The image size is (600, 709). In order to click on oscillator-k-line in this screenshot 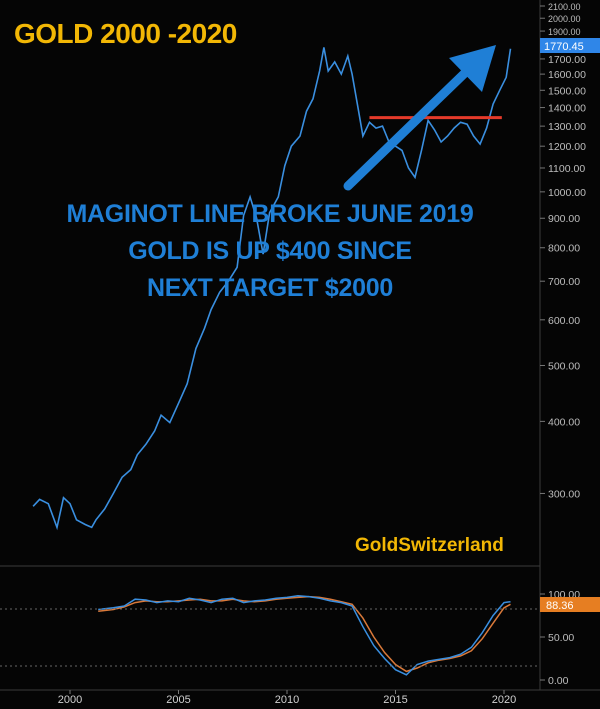, I will do `click(304, 635)`.